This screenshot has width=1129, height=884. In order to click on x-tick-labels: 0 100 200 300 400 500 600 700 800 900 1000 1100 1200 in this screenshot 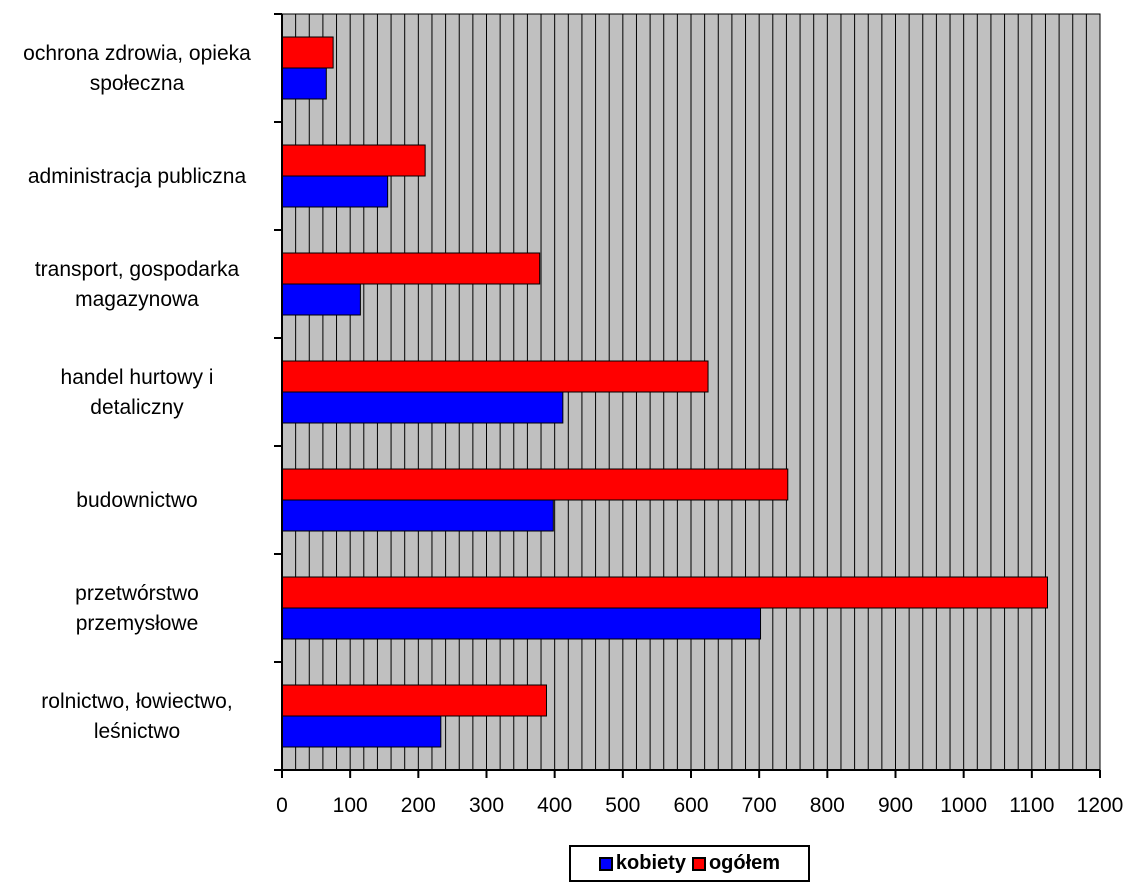, I will do `click(699, 805)`.